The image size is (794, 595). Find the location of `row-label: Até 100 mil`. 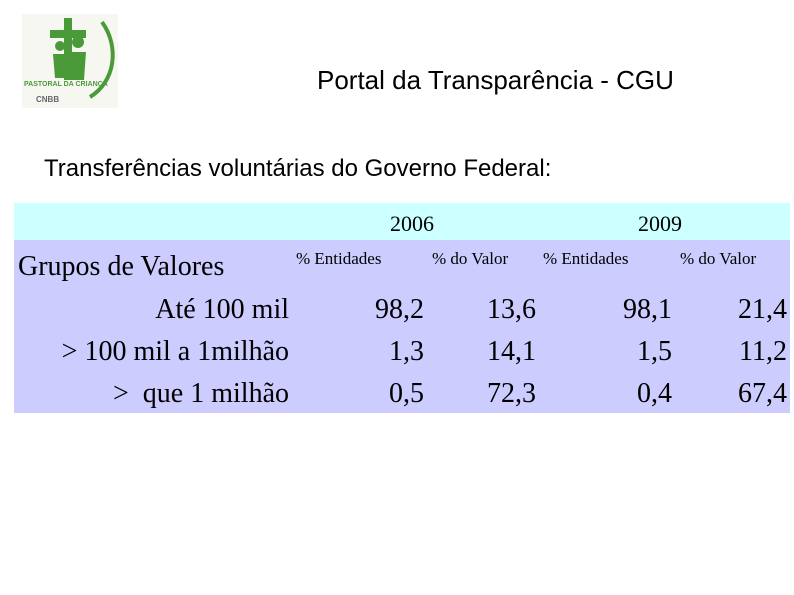

row-label: Até 100 mil is located at coordinates (222, 309).